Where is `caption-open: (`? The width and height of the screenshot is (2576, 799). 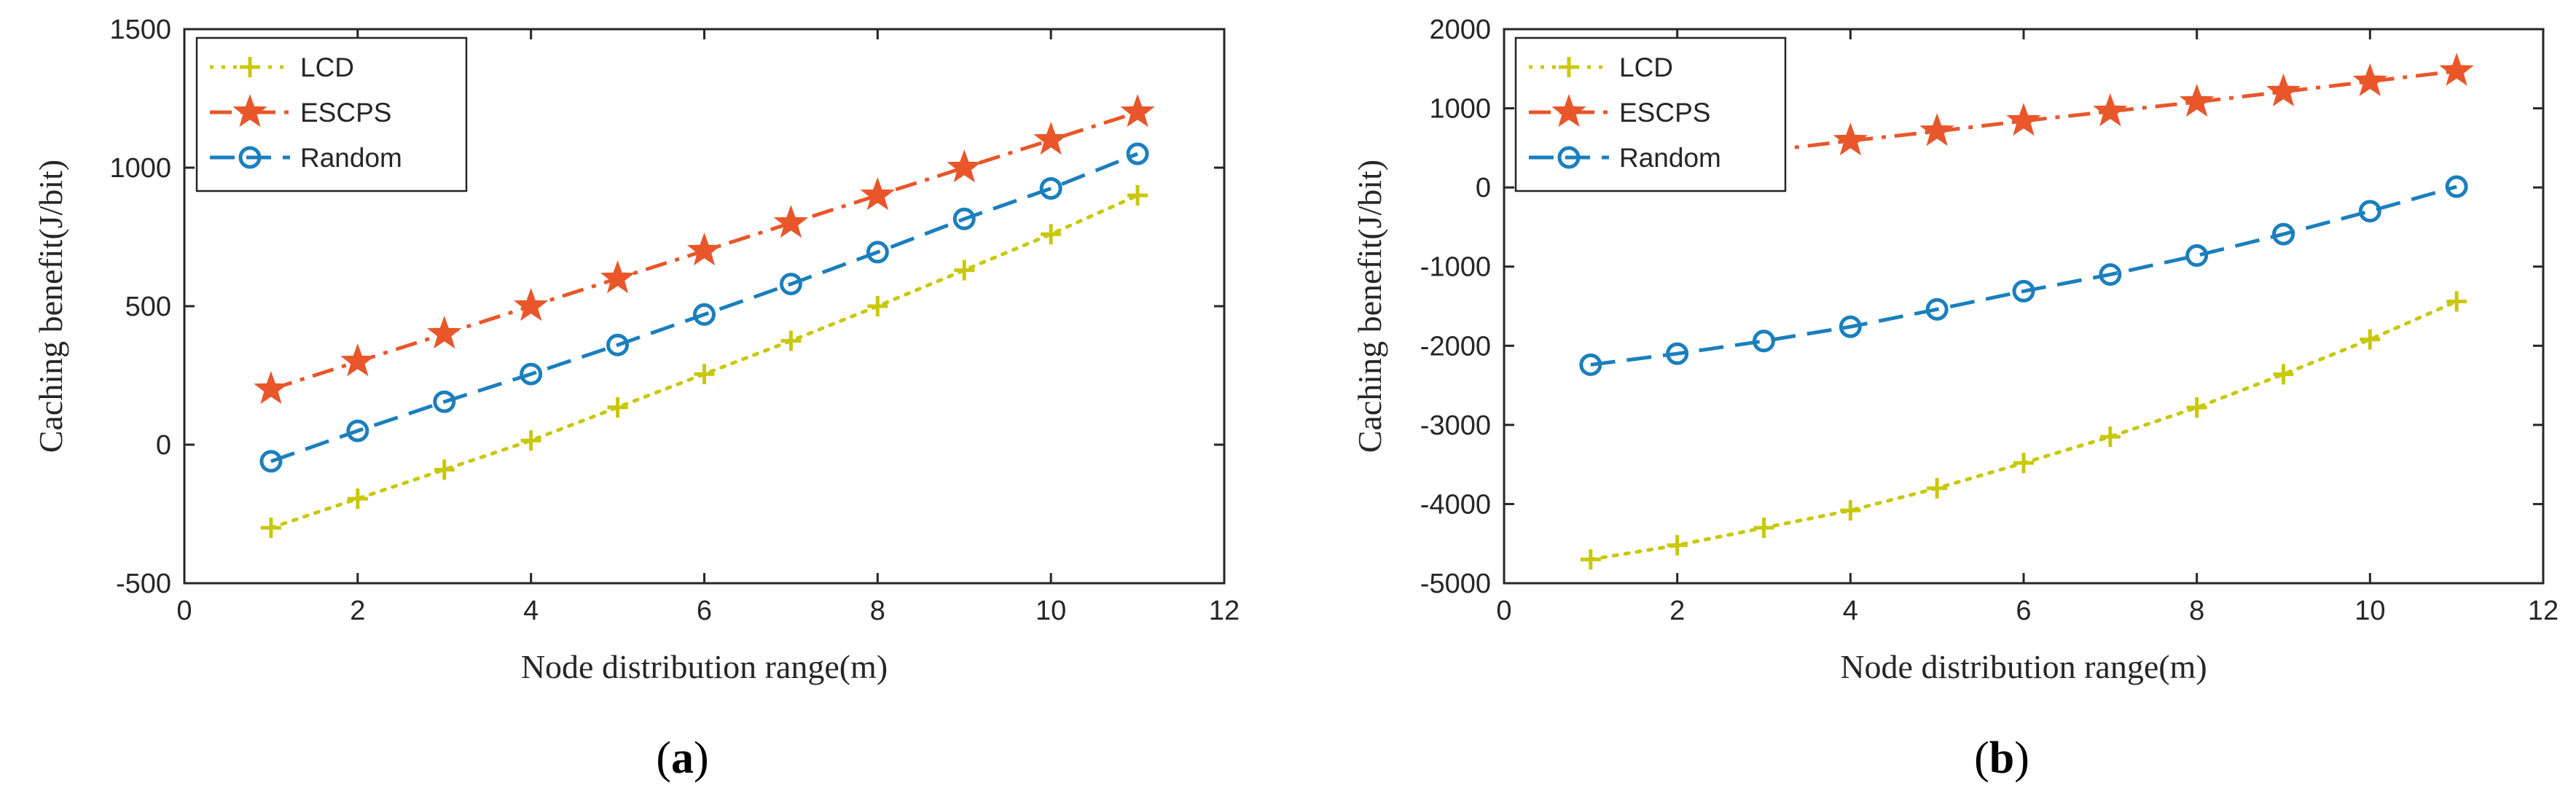 caption-open: ( is located at coordinates (663, 758).